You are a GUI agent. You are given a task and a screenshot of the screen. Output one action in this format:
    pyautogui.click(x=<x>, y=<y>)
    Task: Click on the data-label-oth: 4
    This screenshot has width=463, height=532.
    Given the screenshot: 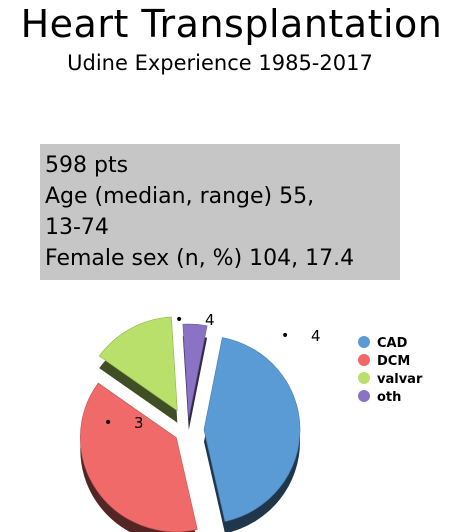 What is the action you would take?
    pyautogui.click(x=210, y=320)
    